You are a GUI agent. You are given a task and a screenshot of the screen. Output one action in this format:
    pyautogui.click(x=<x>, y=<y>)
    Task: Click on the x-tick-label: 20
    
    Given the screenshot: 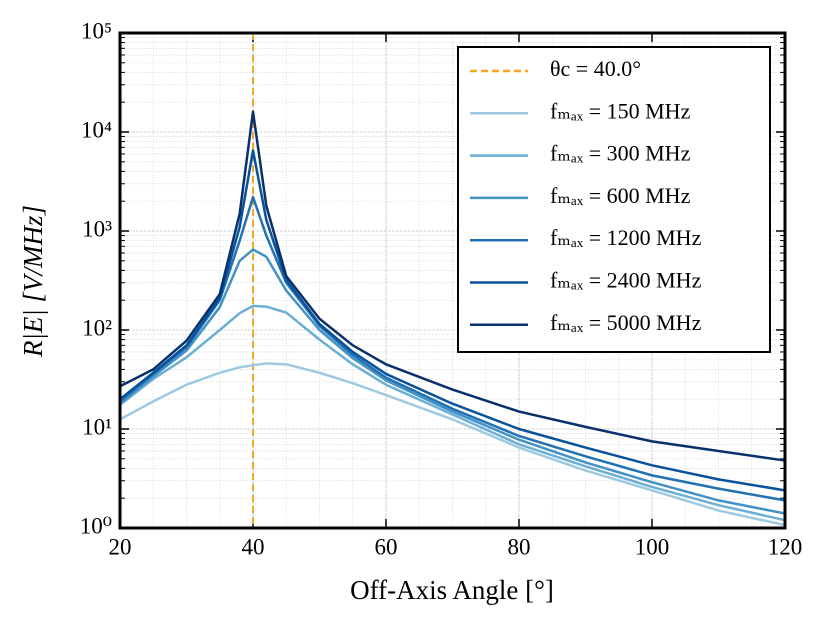 What is the action you would take?
    pyautogui.click(x=120, y=546)
    